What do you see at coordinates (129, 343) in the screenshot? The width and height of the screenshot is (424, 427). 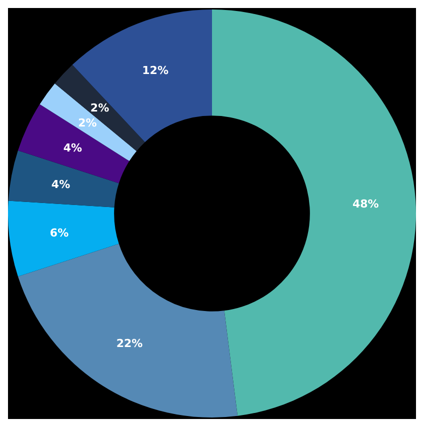 I see `data-label: 22%` at bounding box center [129, 343].